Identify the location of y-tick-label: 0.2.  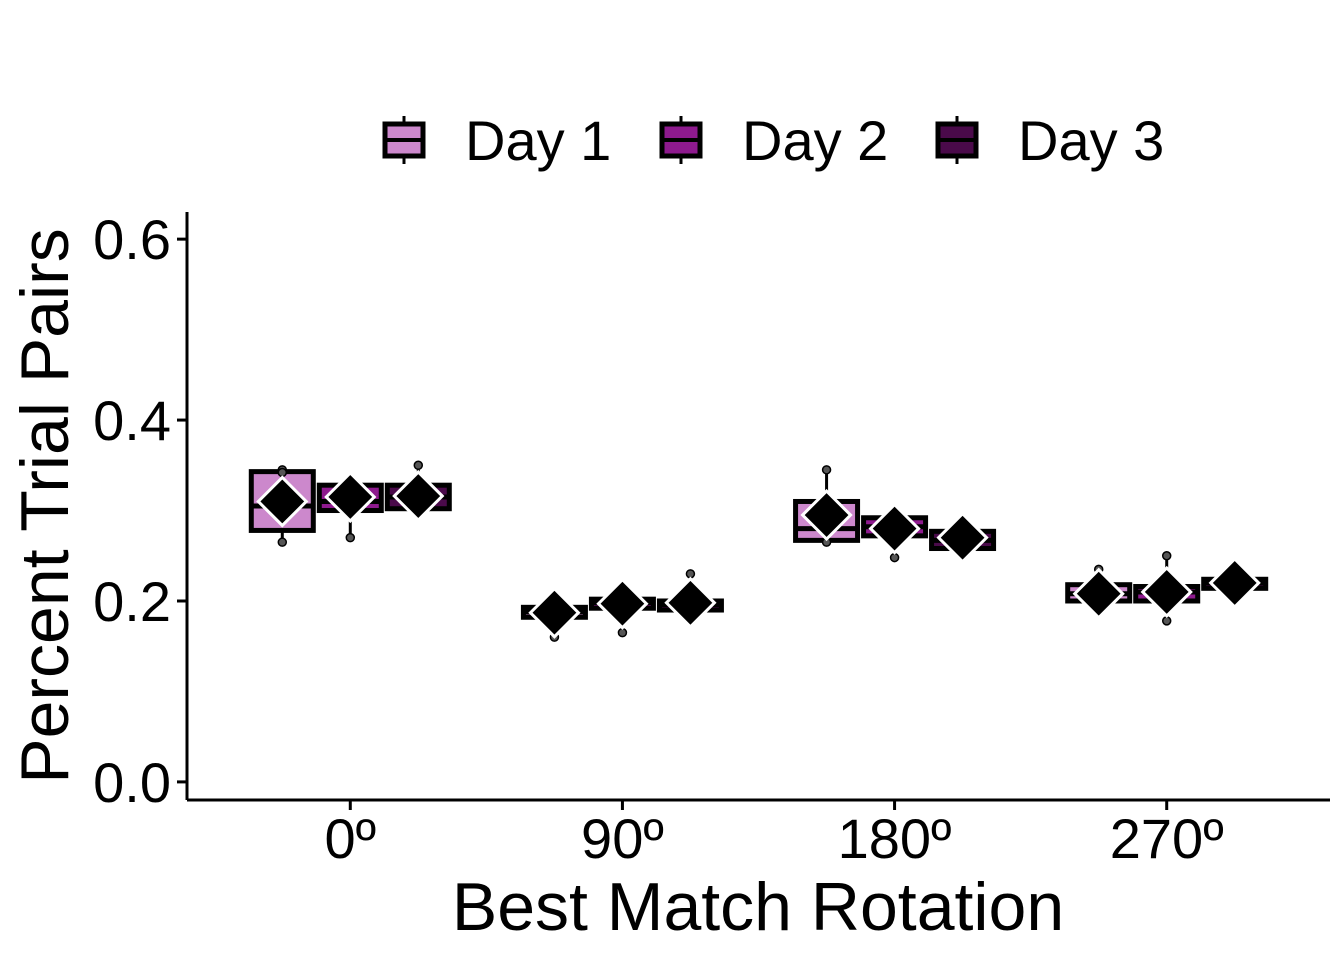
(132, 601).